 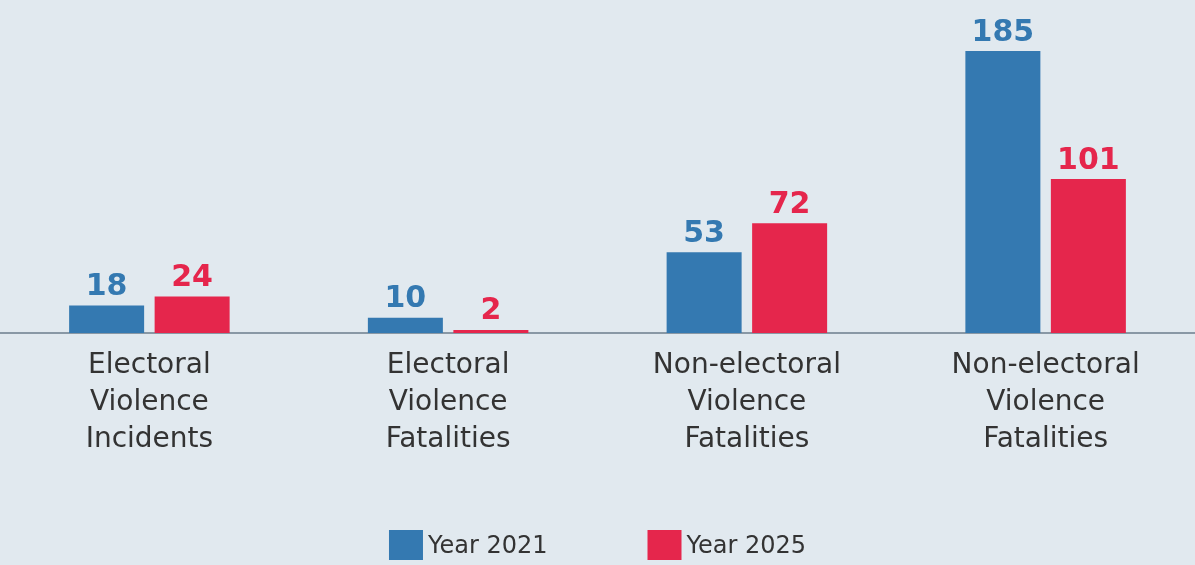 What do you see at coordinates (746, 545) in the screenshot?
I see `legend-label: Year 2025` at bounding box center [746, 545].